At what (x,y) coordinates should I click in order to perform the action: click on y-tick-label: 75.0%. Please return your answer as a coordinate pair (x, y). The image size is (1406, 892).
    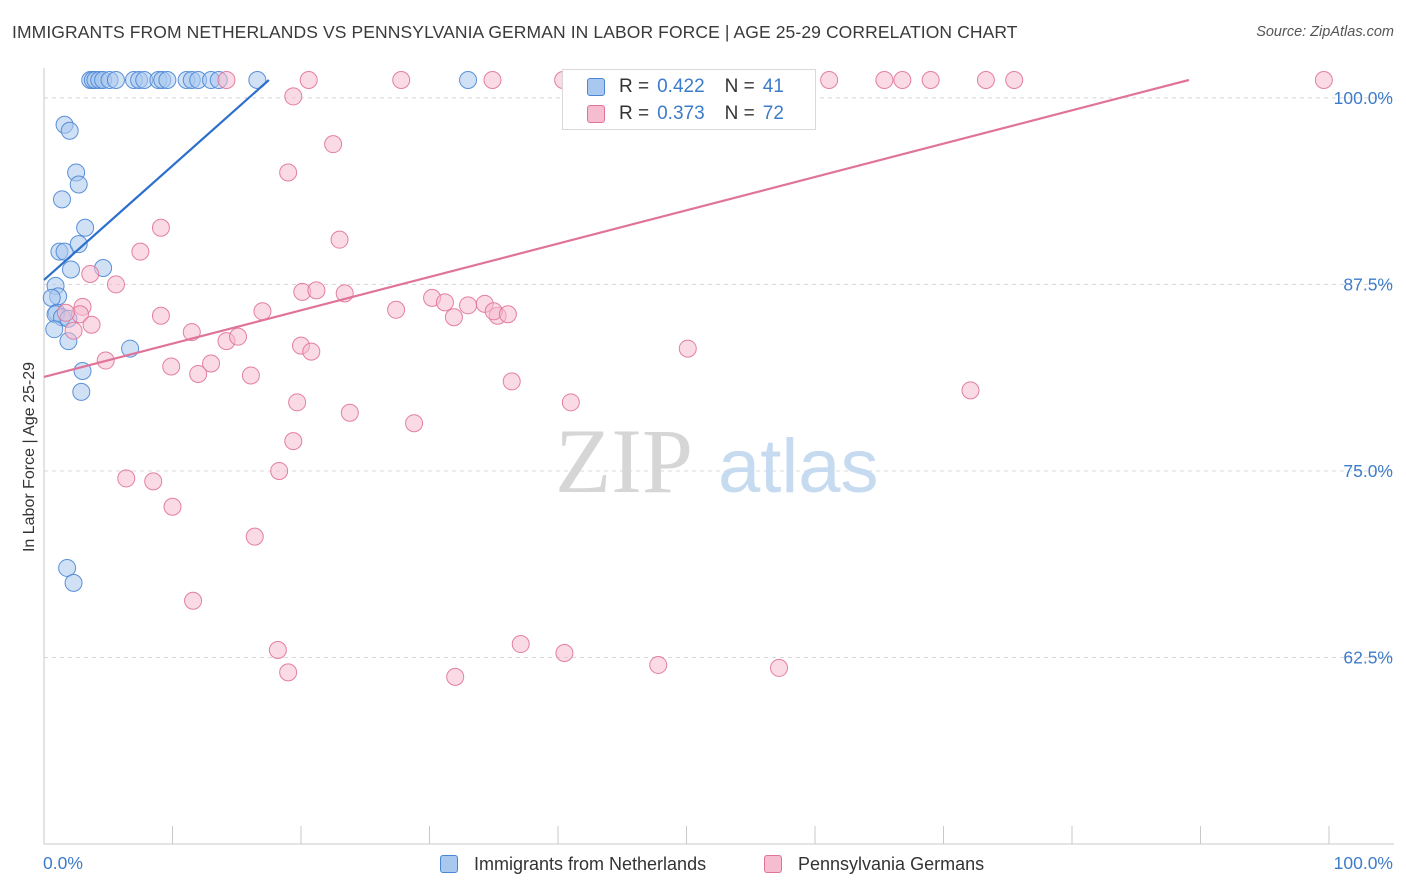
    Looking at the image, I should click on (1368, 471).